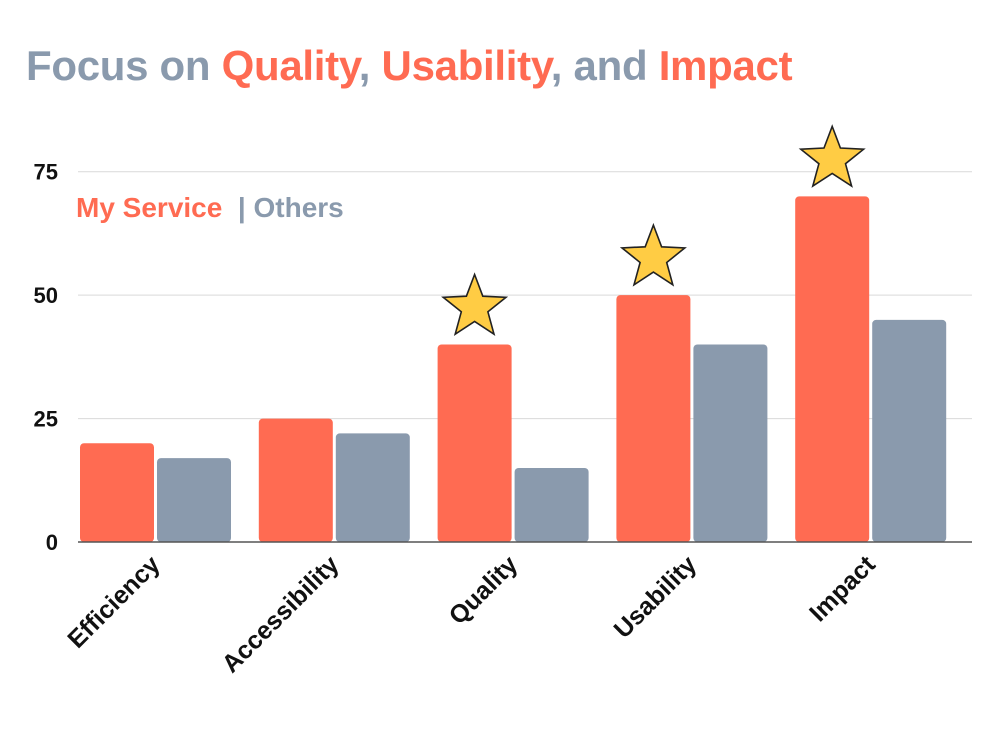 The image size is (1000, 750). I want to click on chart-title: Focus on Quality, Usability, and Impact, so click(409, 66).